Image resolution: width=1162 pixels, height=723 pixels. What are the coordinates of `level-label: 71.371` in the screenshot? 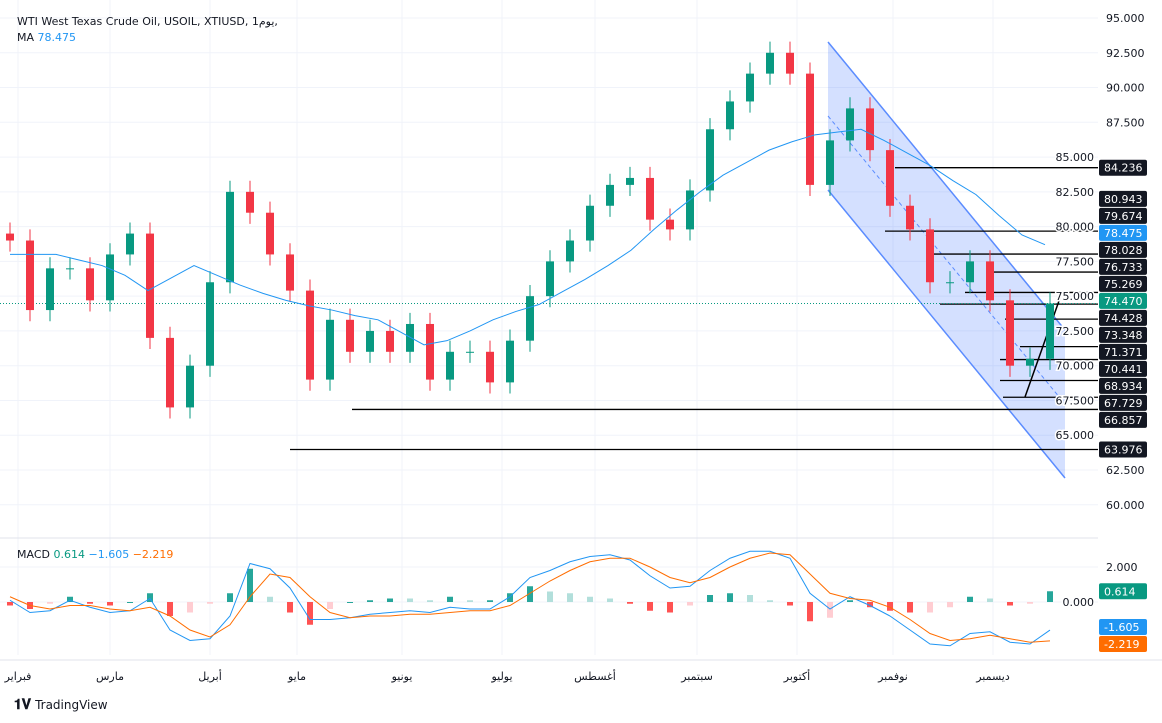 It's located at (1123, 352).